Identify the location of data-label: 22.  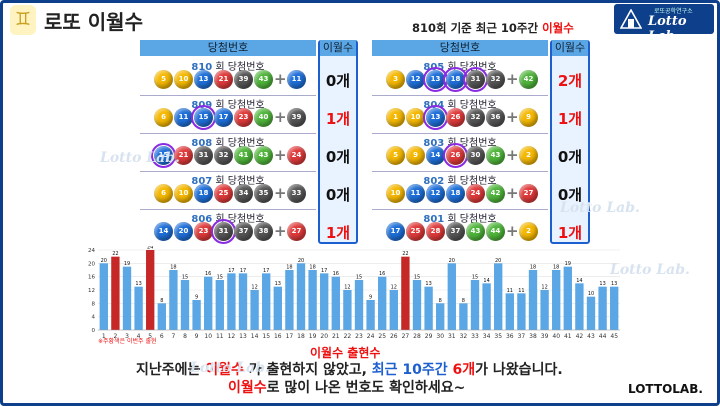
(115, 254).